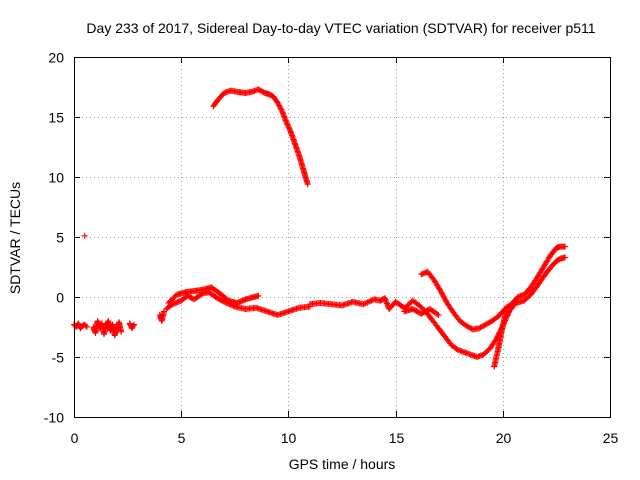 The width and height of the screenshot is (640, 480). Describe the element at coordinates (58, 358) in the screenshot. I see `y-tick-label: -5` at that location.